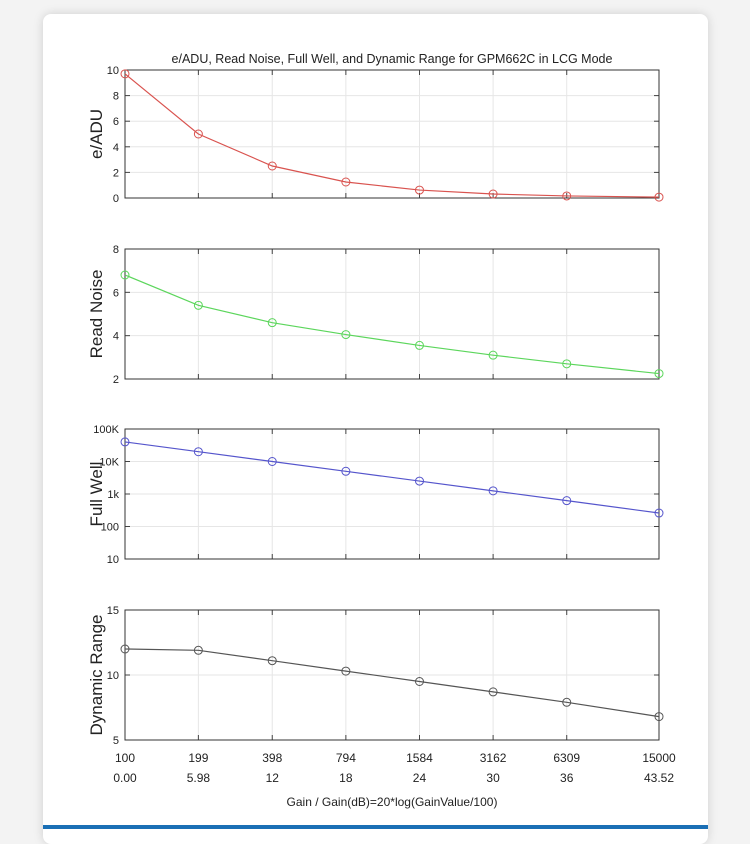 The width and height of the screenshot is (750, 844). Describe the element at coordinates (273, 778) in the screenshot. I see `x-tick-label-db: 12` at that location.